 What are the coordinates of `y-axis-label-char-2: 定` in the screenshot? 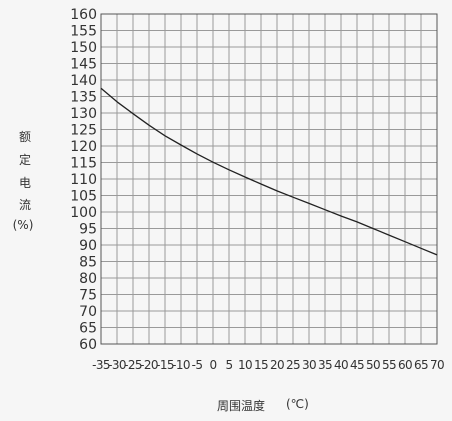 It's located at (24, 160).